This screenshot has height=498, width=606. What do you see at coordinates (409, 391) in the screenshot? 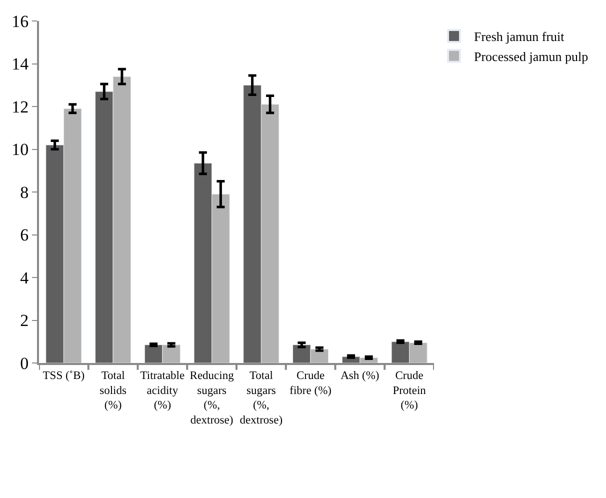
I see `x-tick-label: Crude Protein (%)` at bounding box center [409, 391].